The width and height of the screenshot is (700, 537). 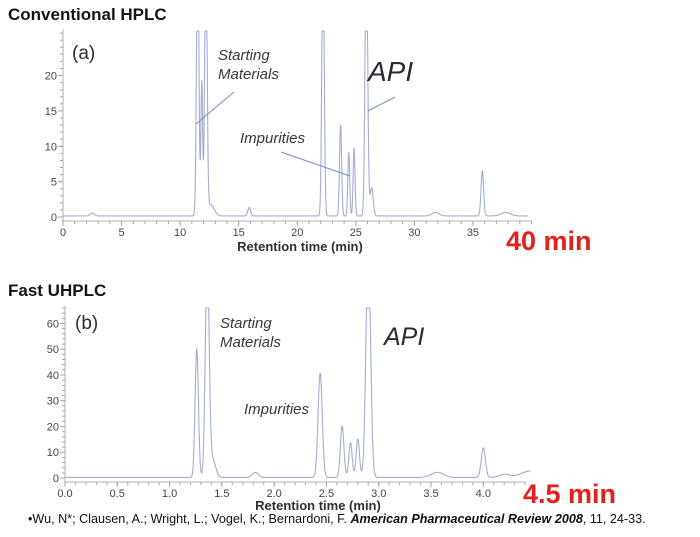 What do you see at coordinates (273, 138) in the screenshot?
I see `impurities-label-a: Impurities` at bounding box center [273, 138].